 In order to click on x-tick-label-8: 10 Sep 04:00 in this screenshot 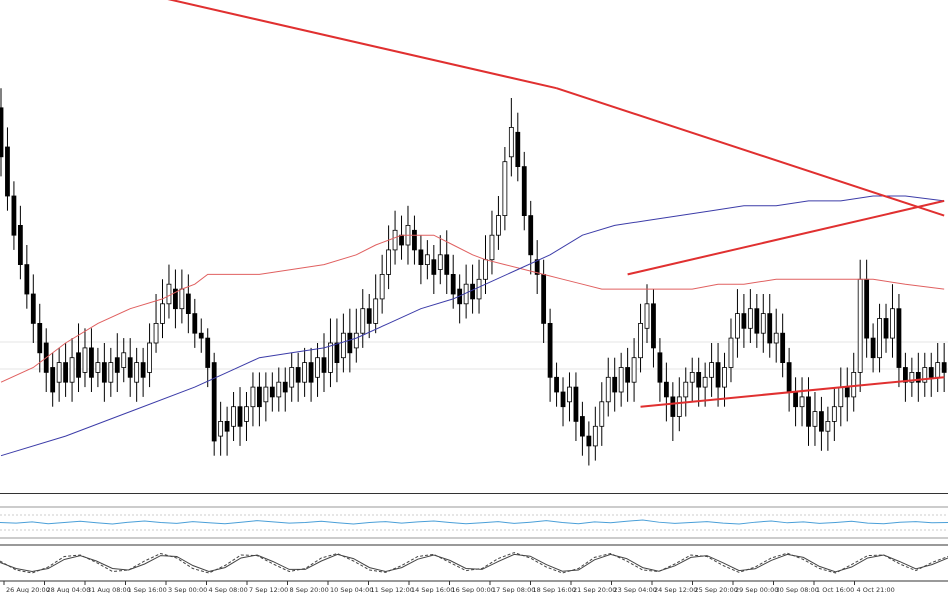, I will do `click(351, 589)`.